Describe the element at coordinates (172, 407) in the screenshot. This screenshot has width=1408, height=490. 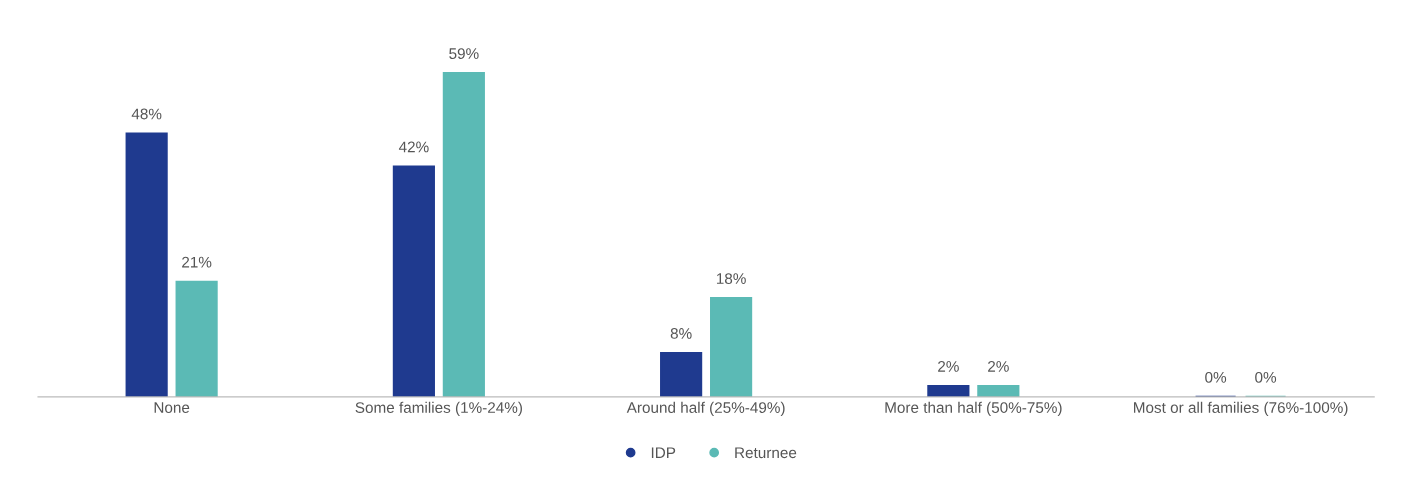
I see `x-tick-label: None` at that location.